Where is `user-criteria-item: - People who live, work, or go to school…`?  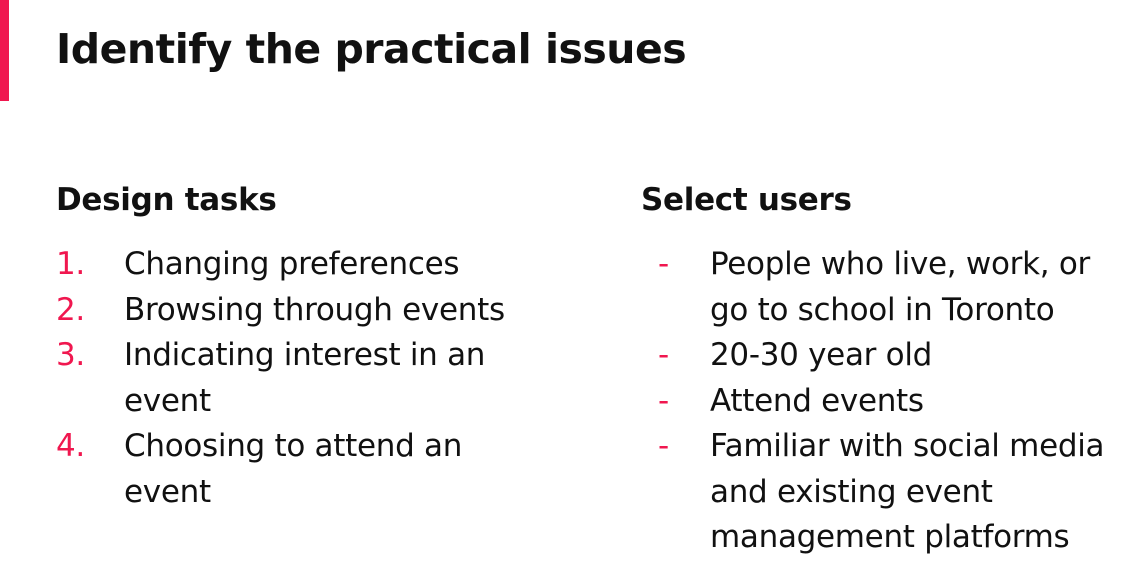 user-criteria-item: - People who live, work, or go to school… is located at coordinates (886, 287).